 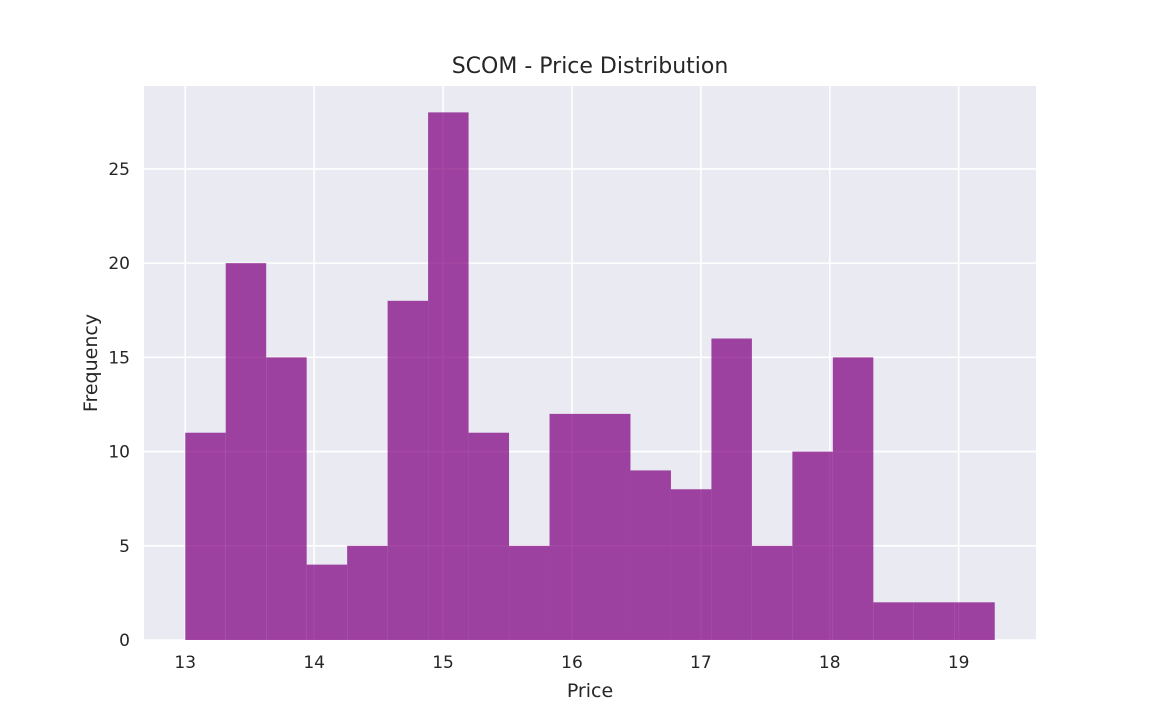 I want to click on x-tick-label: 19, so click(x=959, y=663).